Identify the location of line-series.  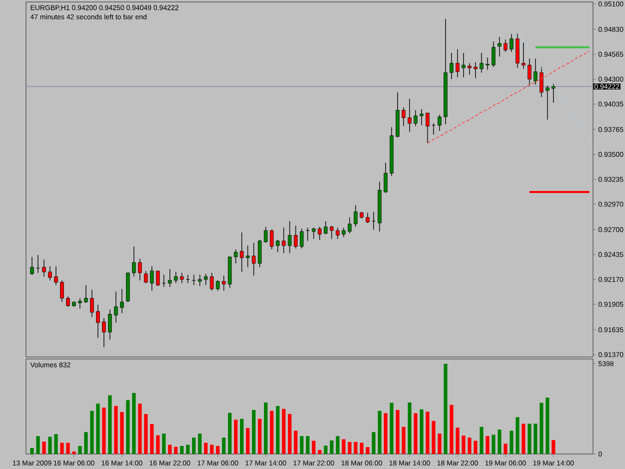
(553, 86).